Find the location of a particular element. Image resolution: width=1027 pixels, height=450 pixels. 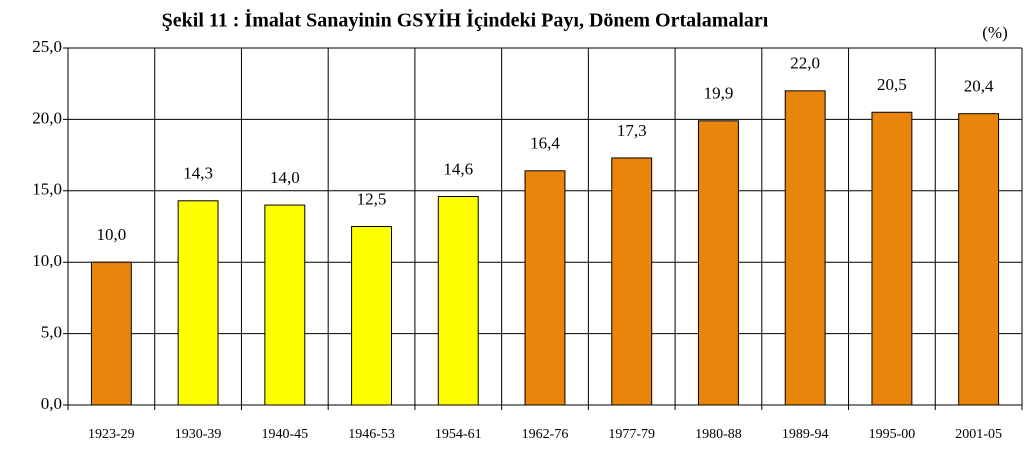

data-label: 16,4 is located at coordinates (545, 143).